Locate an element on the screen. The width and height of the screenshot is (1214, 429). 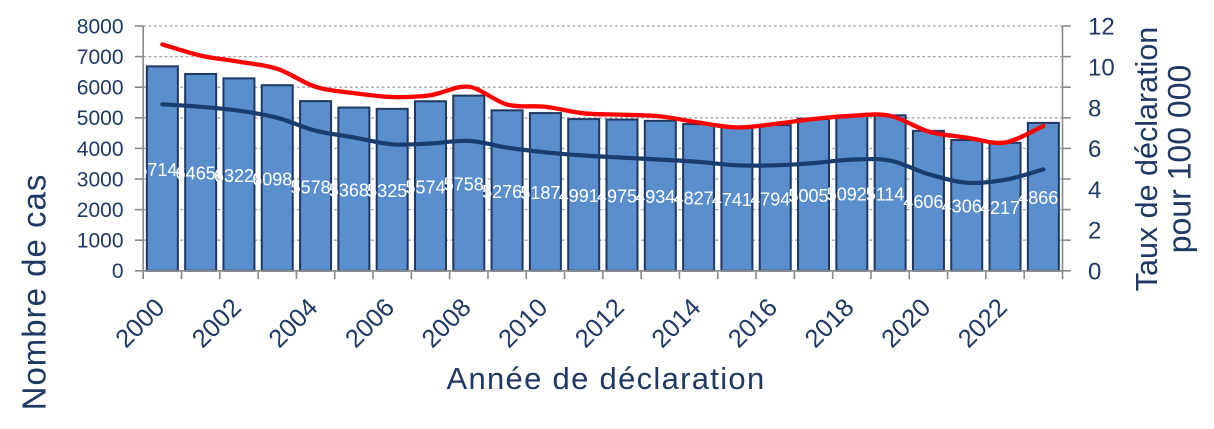
svg-text: 4 is located at coordinates (1094, 190).